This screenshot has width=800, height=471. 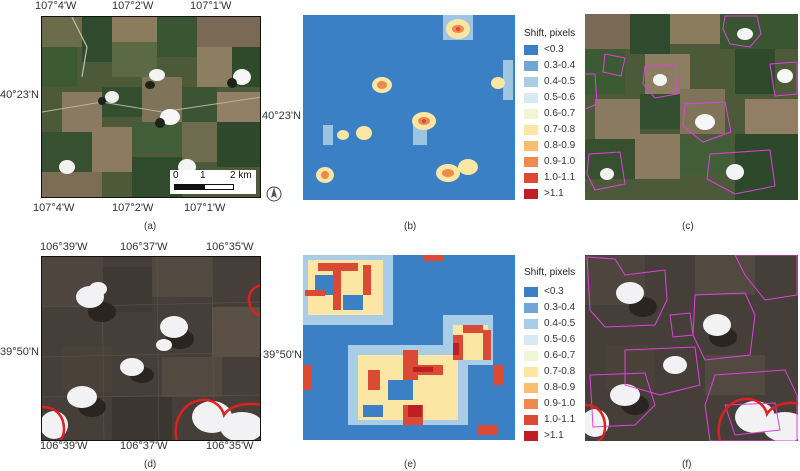 I want to click on legend-title-top: Shift, pixels, so click(x=550, y=33).